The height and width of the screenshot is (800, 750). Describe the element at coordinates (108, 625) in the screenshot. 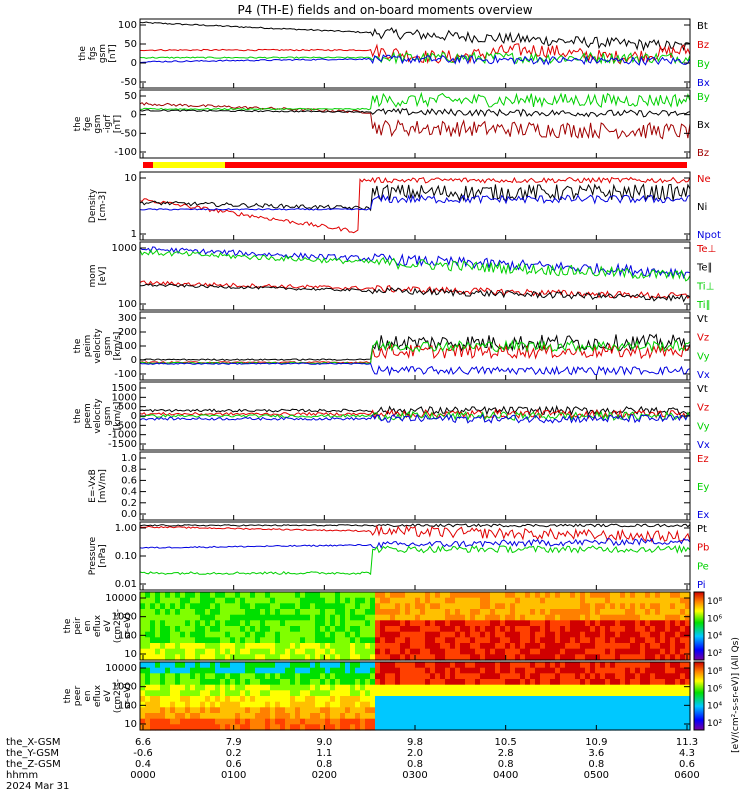

I see `y-axis-label-line: eV` at that location.